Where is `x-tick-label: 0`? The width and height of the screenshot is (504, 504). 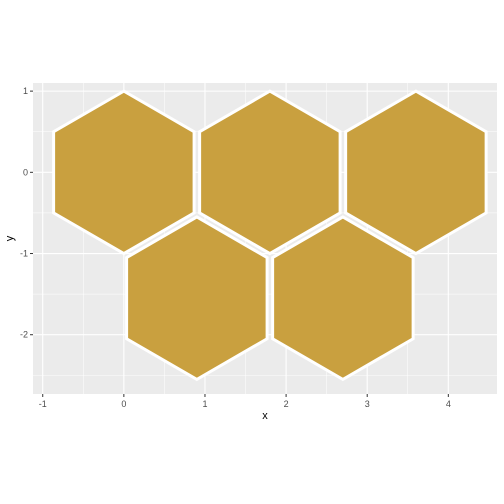
x-tick-label: 0 is located at coordinates (123, 404).